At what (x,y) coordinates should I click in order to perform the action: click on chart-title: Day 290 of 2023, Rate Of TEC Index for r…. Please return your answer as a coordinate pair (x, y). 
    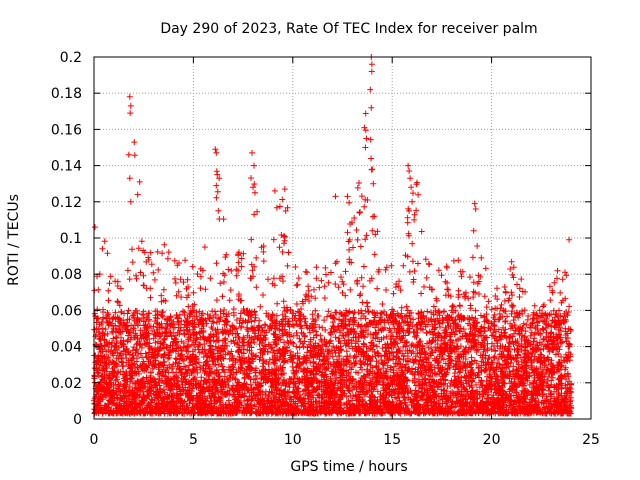
    Looking at the image, I should click on (348, 29).